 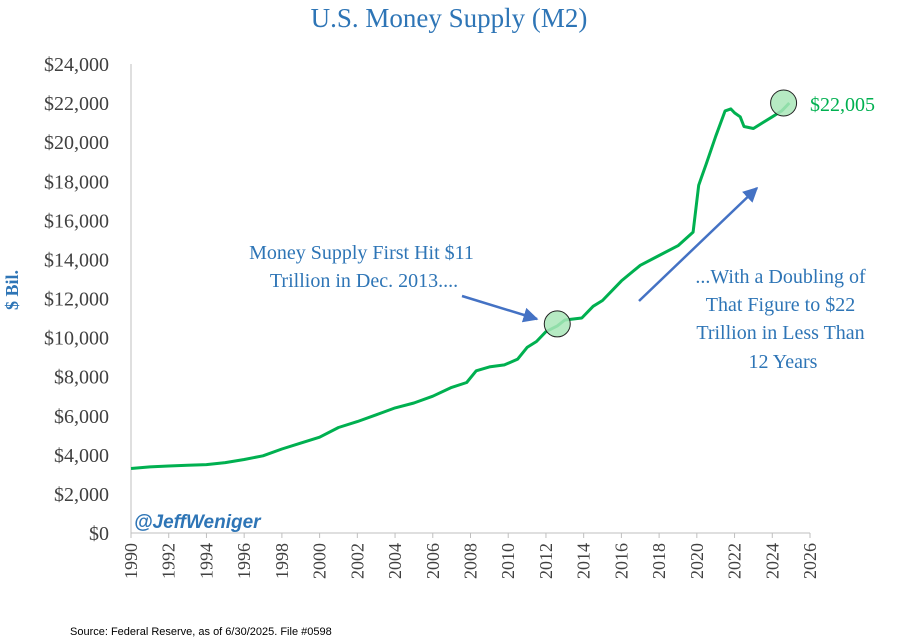 I want to click on chart-title: U.S. Money Supply (M2), so click(x=449, y=18).